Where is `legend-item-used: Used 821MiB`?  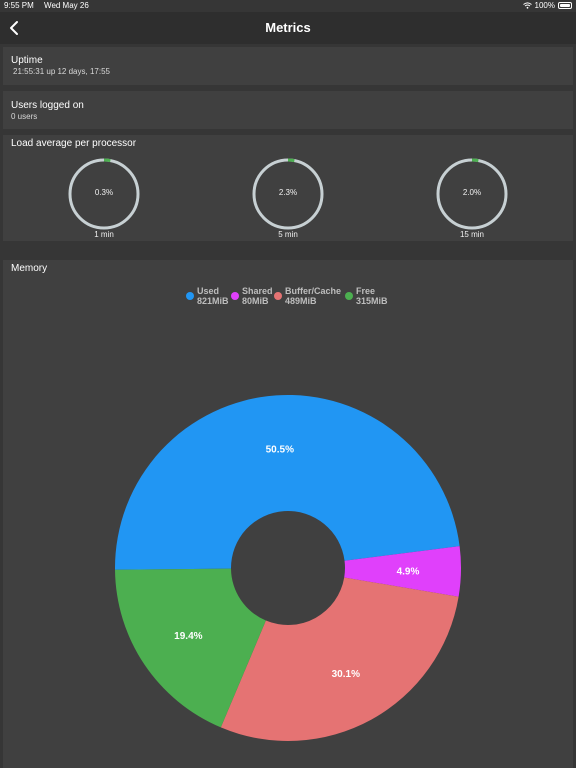 legend-item-used: Used 821MiB is located at coordinates (207, 296).